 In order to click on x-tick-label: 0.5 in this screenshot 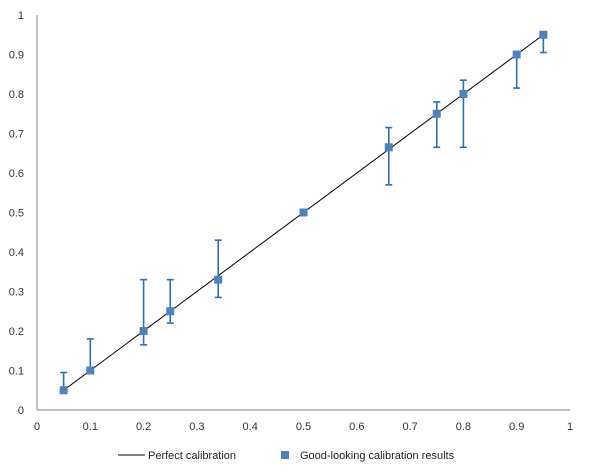, I will do `click(303, 427)`.